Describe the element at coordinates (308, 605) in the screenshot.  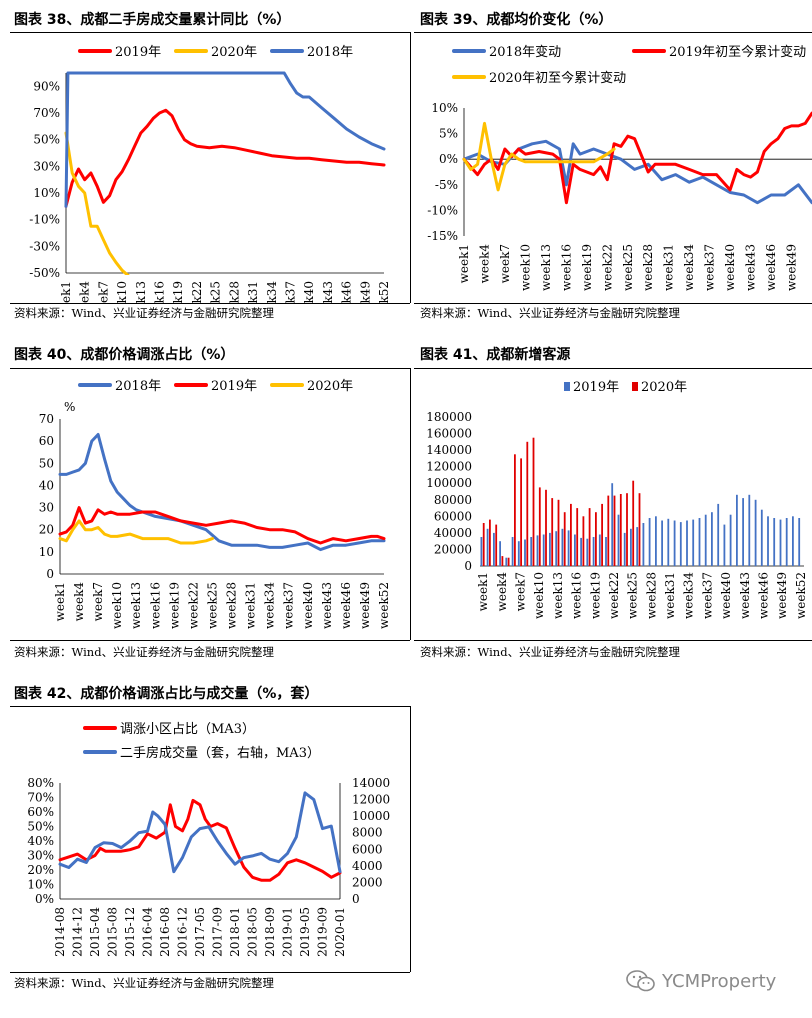
I see `x-tick-label: week40` at that location.